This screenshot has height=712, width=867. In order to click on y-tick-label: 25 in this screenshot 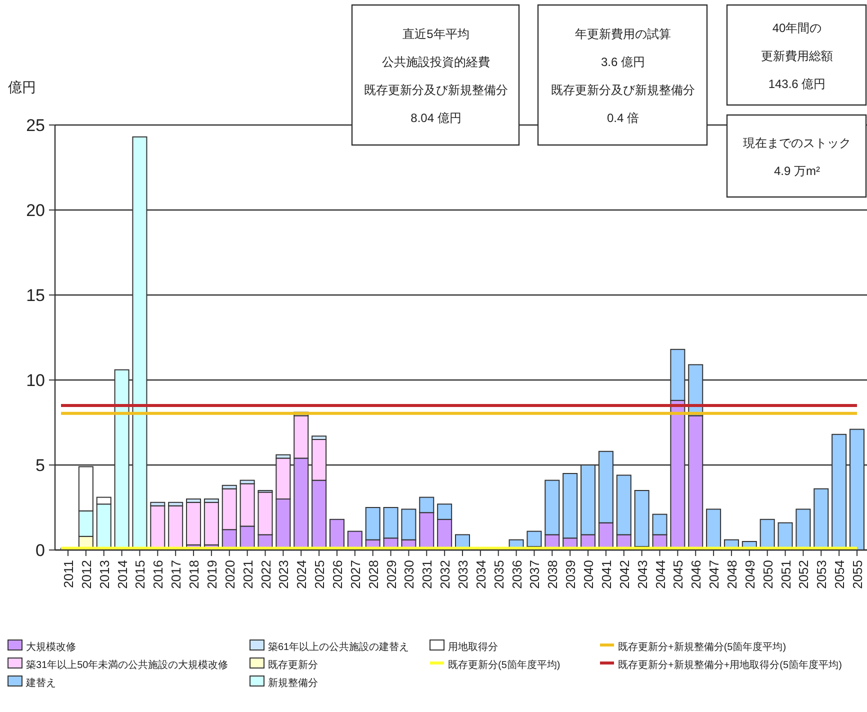, I will do `click(35, 125)`.